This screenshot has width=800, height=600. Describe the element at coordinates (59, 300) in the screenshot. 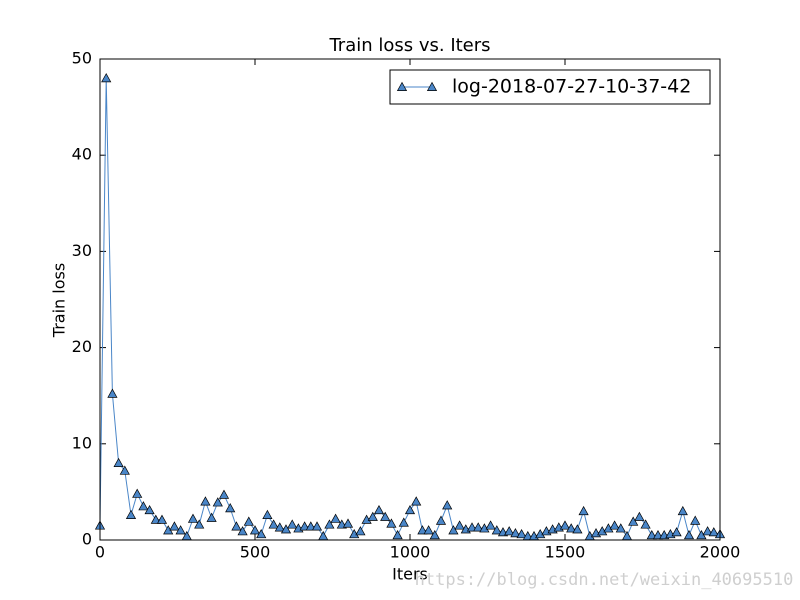

I see `y-axis-label: Train loss` at that location.